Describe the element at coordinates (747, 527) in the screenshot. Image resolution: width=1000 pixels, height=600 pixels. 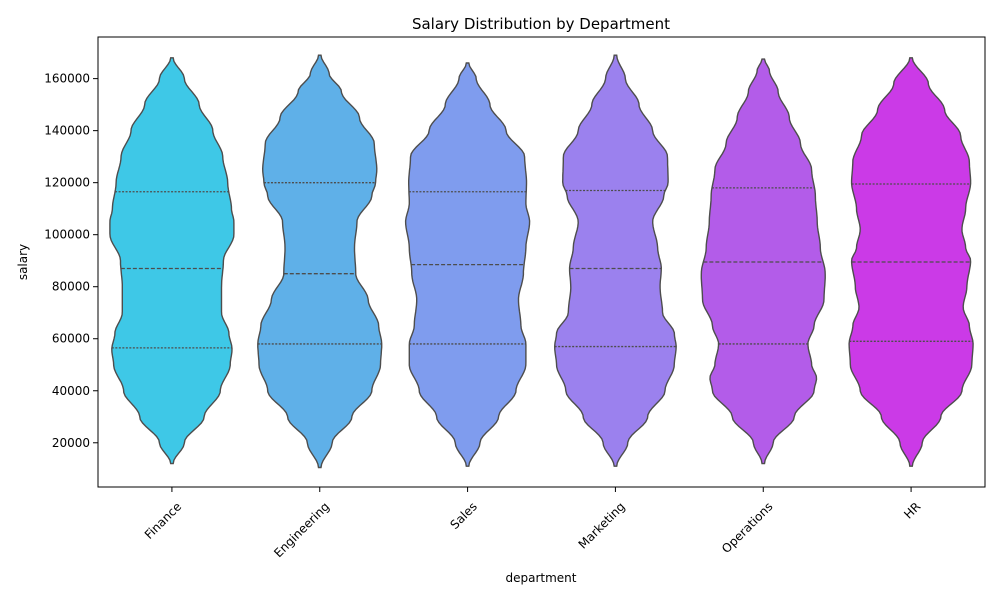
I see `x-tick-label: Operations` at that location.